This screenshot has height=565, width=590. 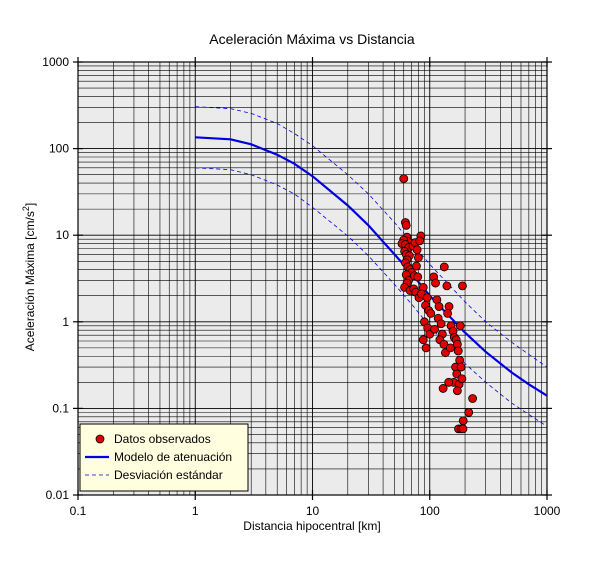 What do you see at coordinates (58, 495) in the screenshot?
I see `y-tick-label: 0.01` at bounding box center [58, 495].